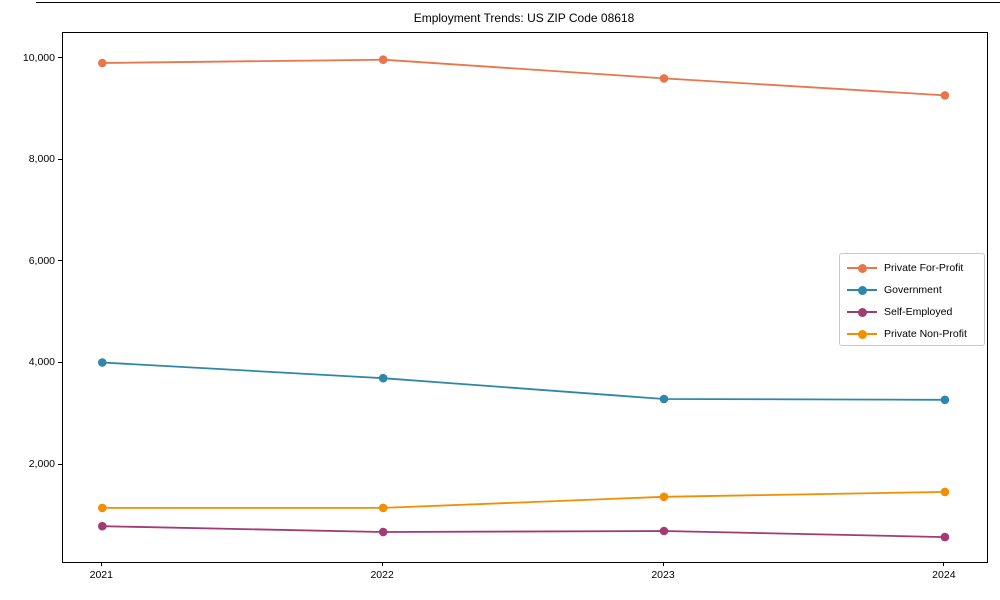  I want to click on x-tick-label: 2024, so click(944, 575).